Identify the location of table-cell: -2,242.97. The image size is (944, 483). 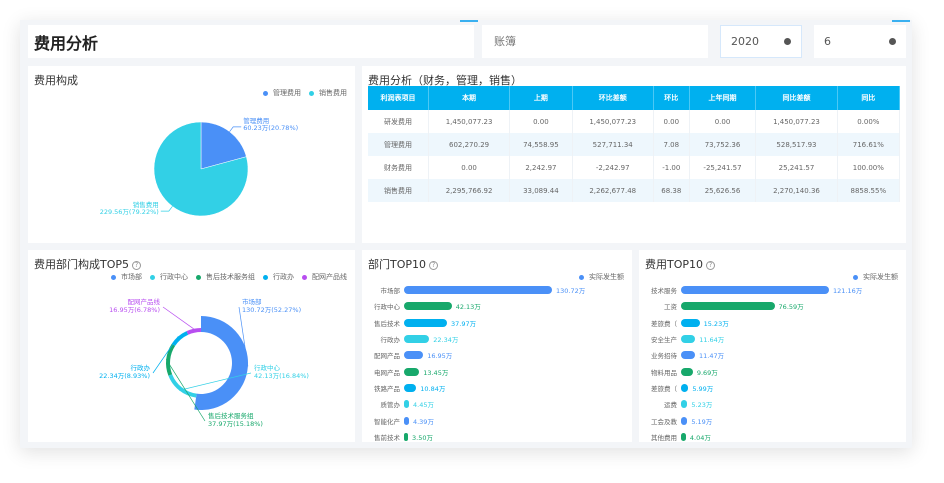
(613, 167).